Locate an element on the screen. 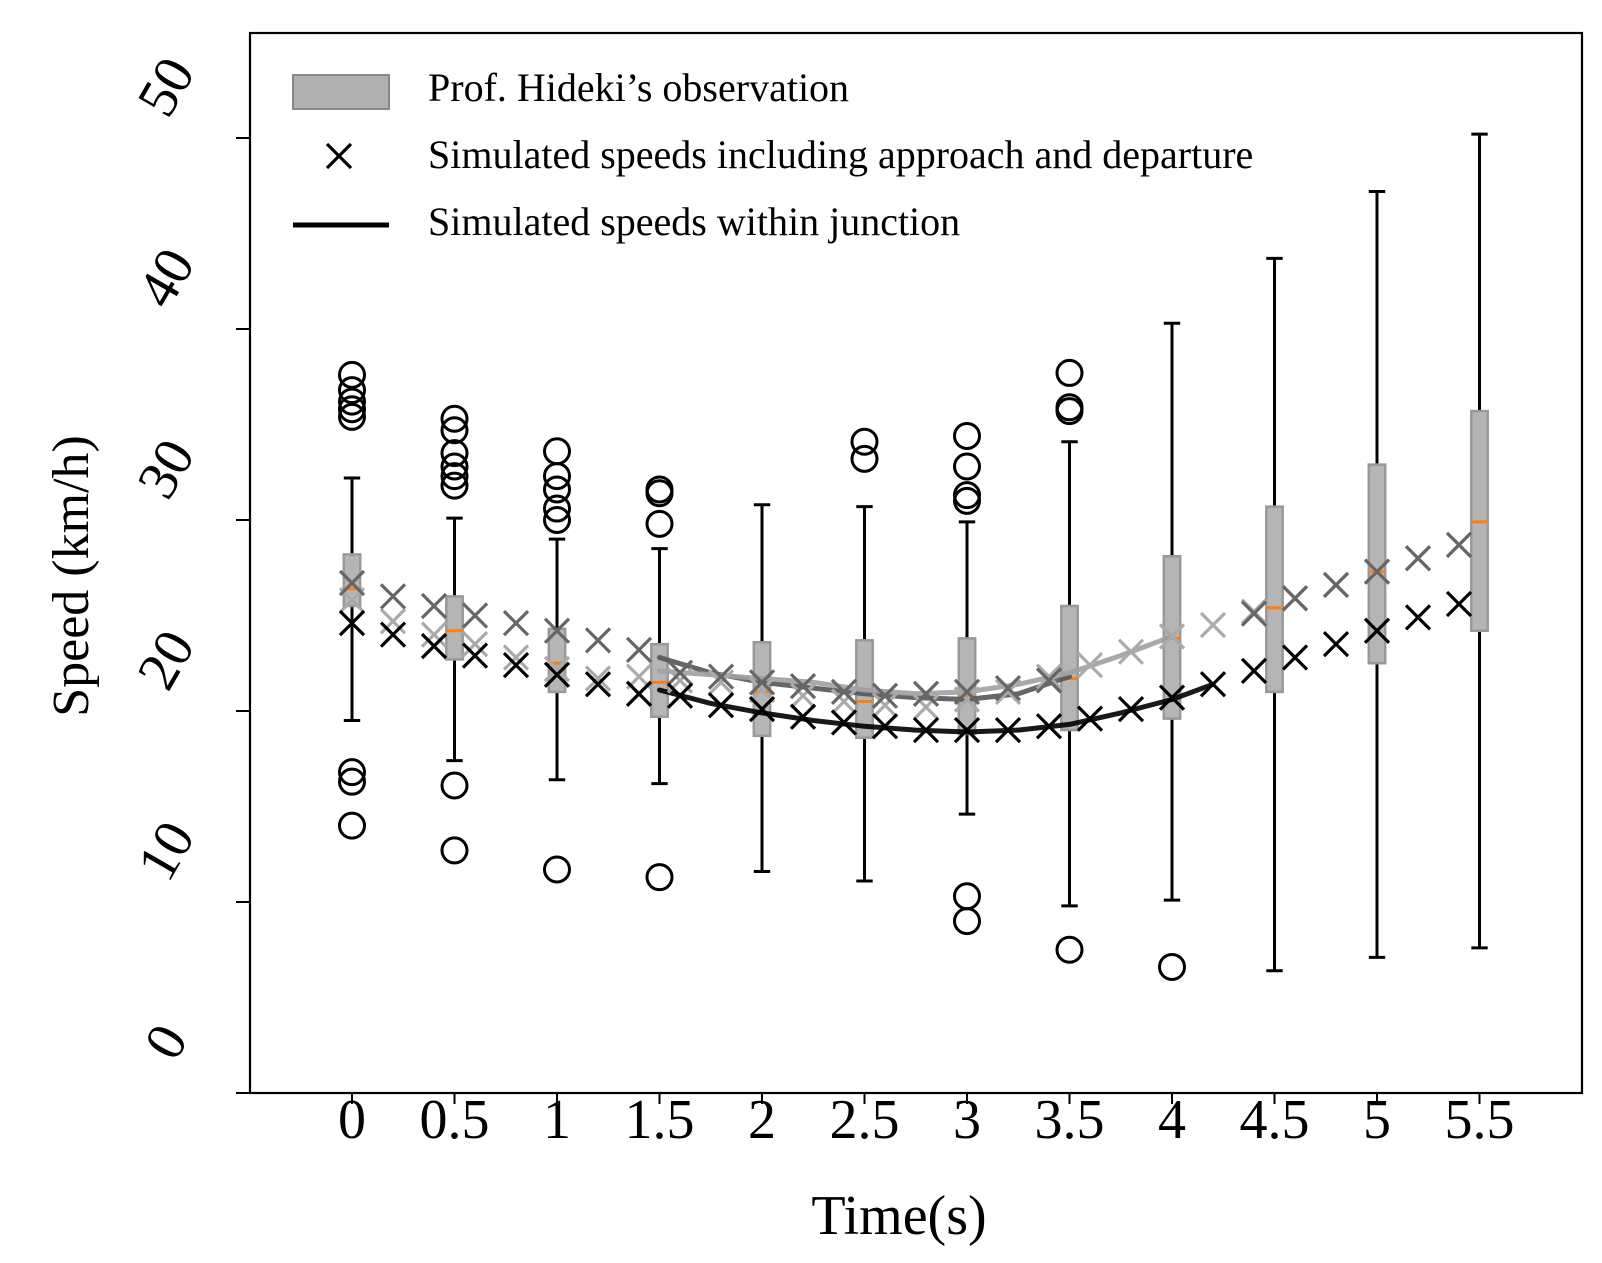 This screenshot has width=1602, height=1263. x-tick-label: 0 is located at coordinates (352, 1120).